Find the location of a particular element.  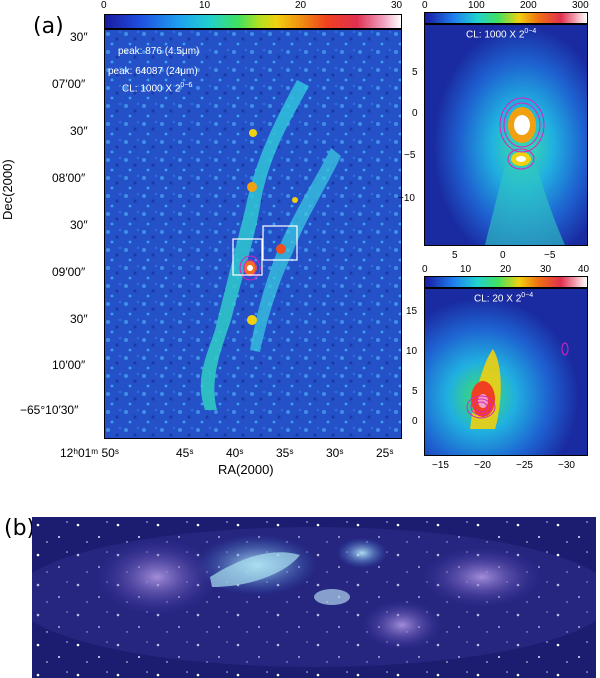

x-tick: 30ˢ is located at coordinates (335, 453).